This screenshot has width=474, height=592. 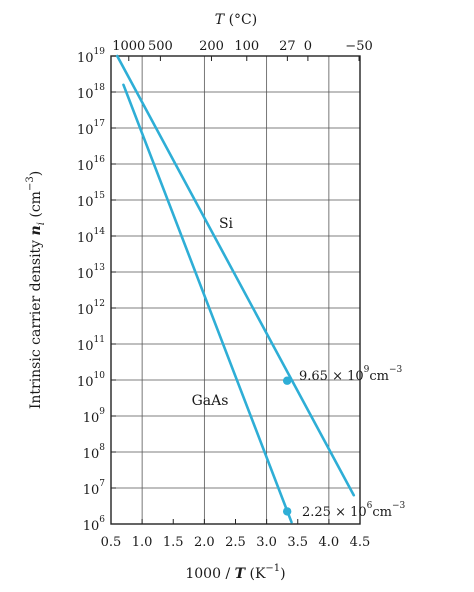 I want to click on top-tick-label: 0, so click(x=308, y=46).